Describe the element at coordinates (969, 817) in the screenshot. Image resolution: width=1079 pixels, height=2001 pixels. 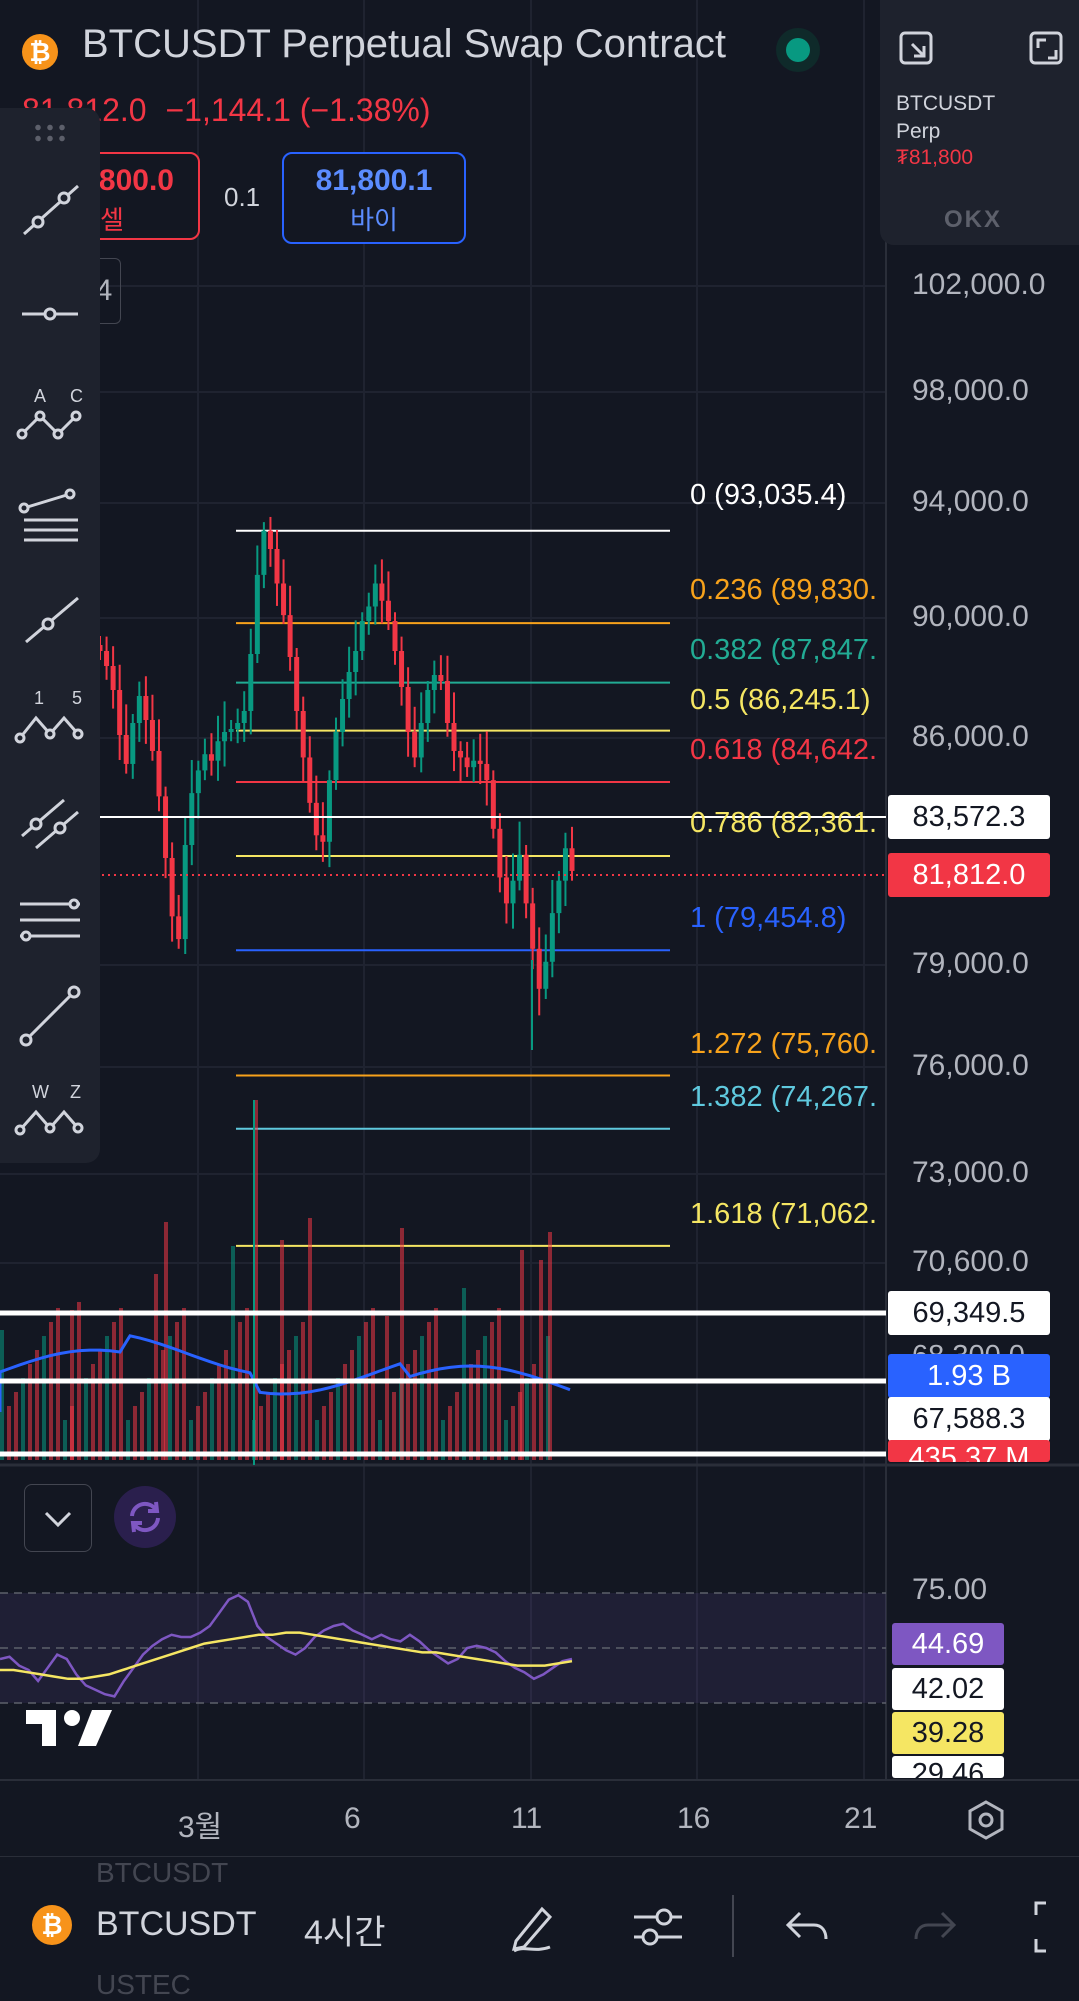
I see `price-tag: 83,572.3` at that location.